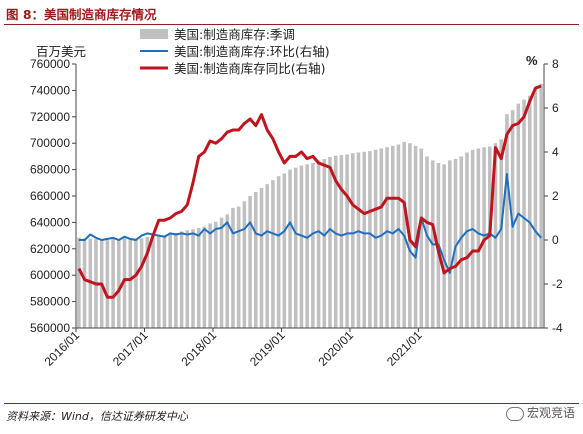  I want to click on left-tick-label: 740000, so click(50, 90).